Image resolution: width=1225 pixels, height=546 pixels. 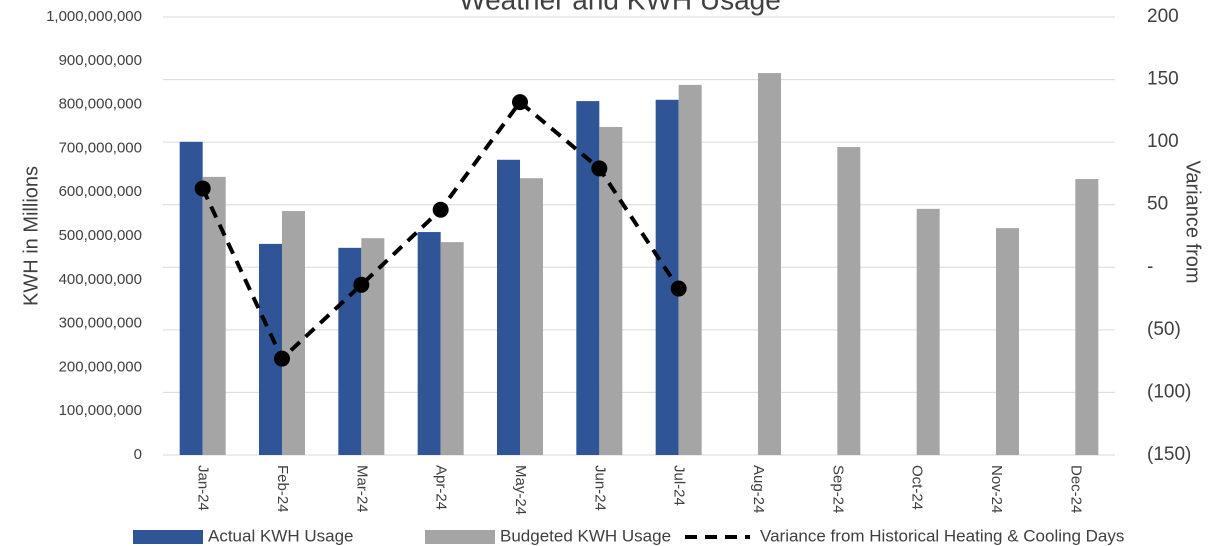 What do you see at coordinates (1169, 454) in the screenshot?
I see `y2-tick-label: (150)` at bounding box center [1169, 454].